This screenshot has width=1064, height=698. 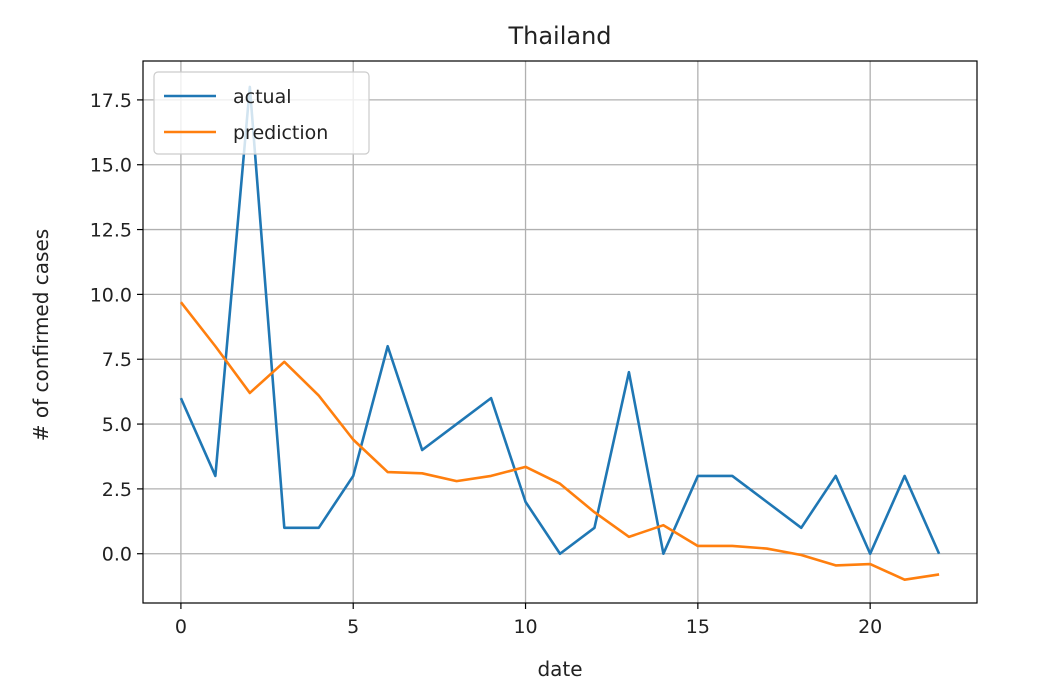 I want to click on x-axis-label: date, so click(x=559, y=669).